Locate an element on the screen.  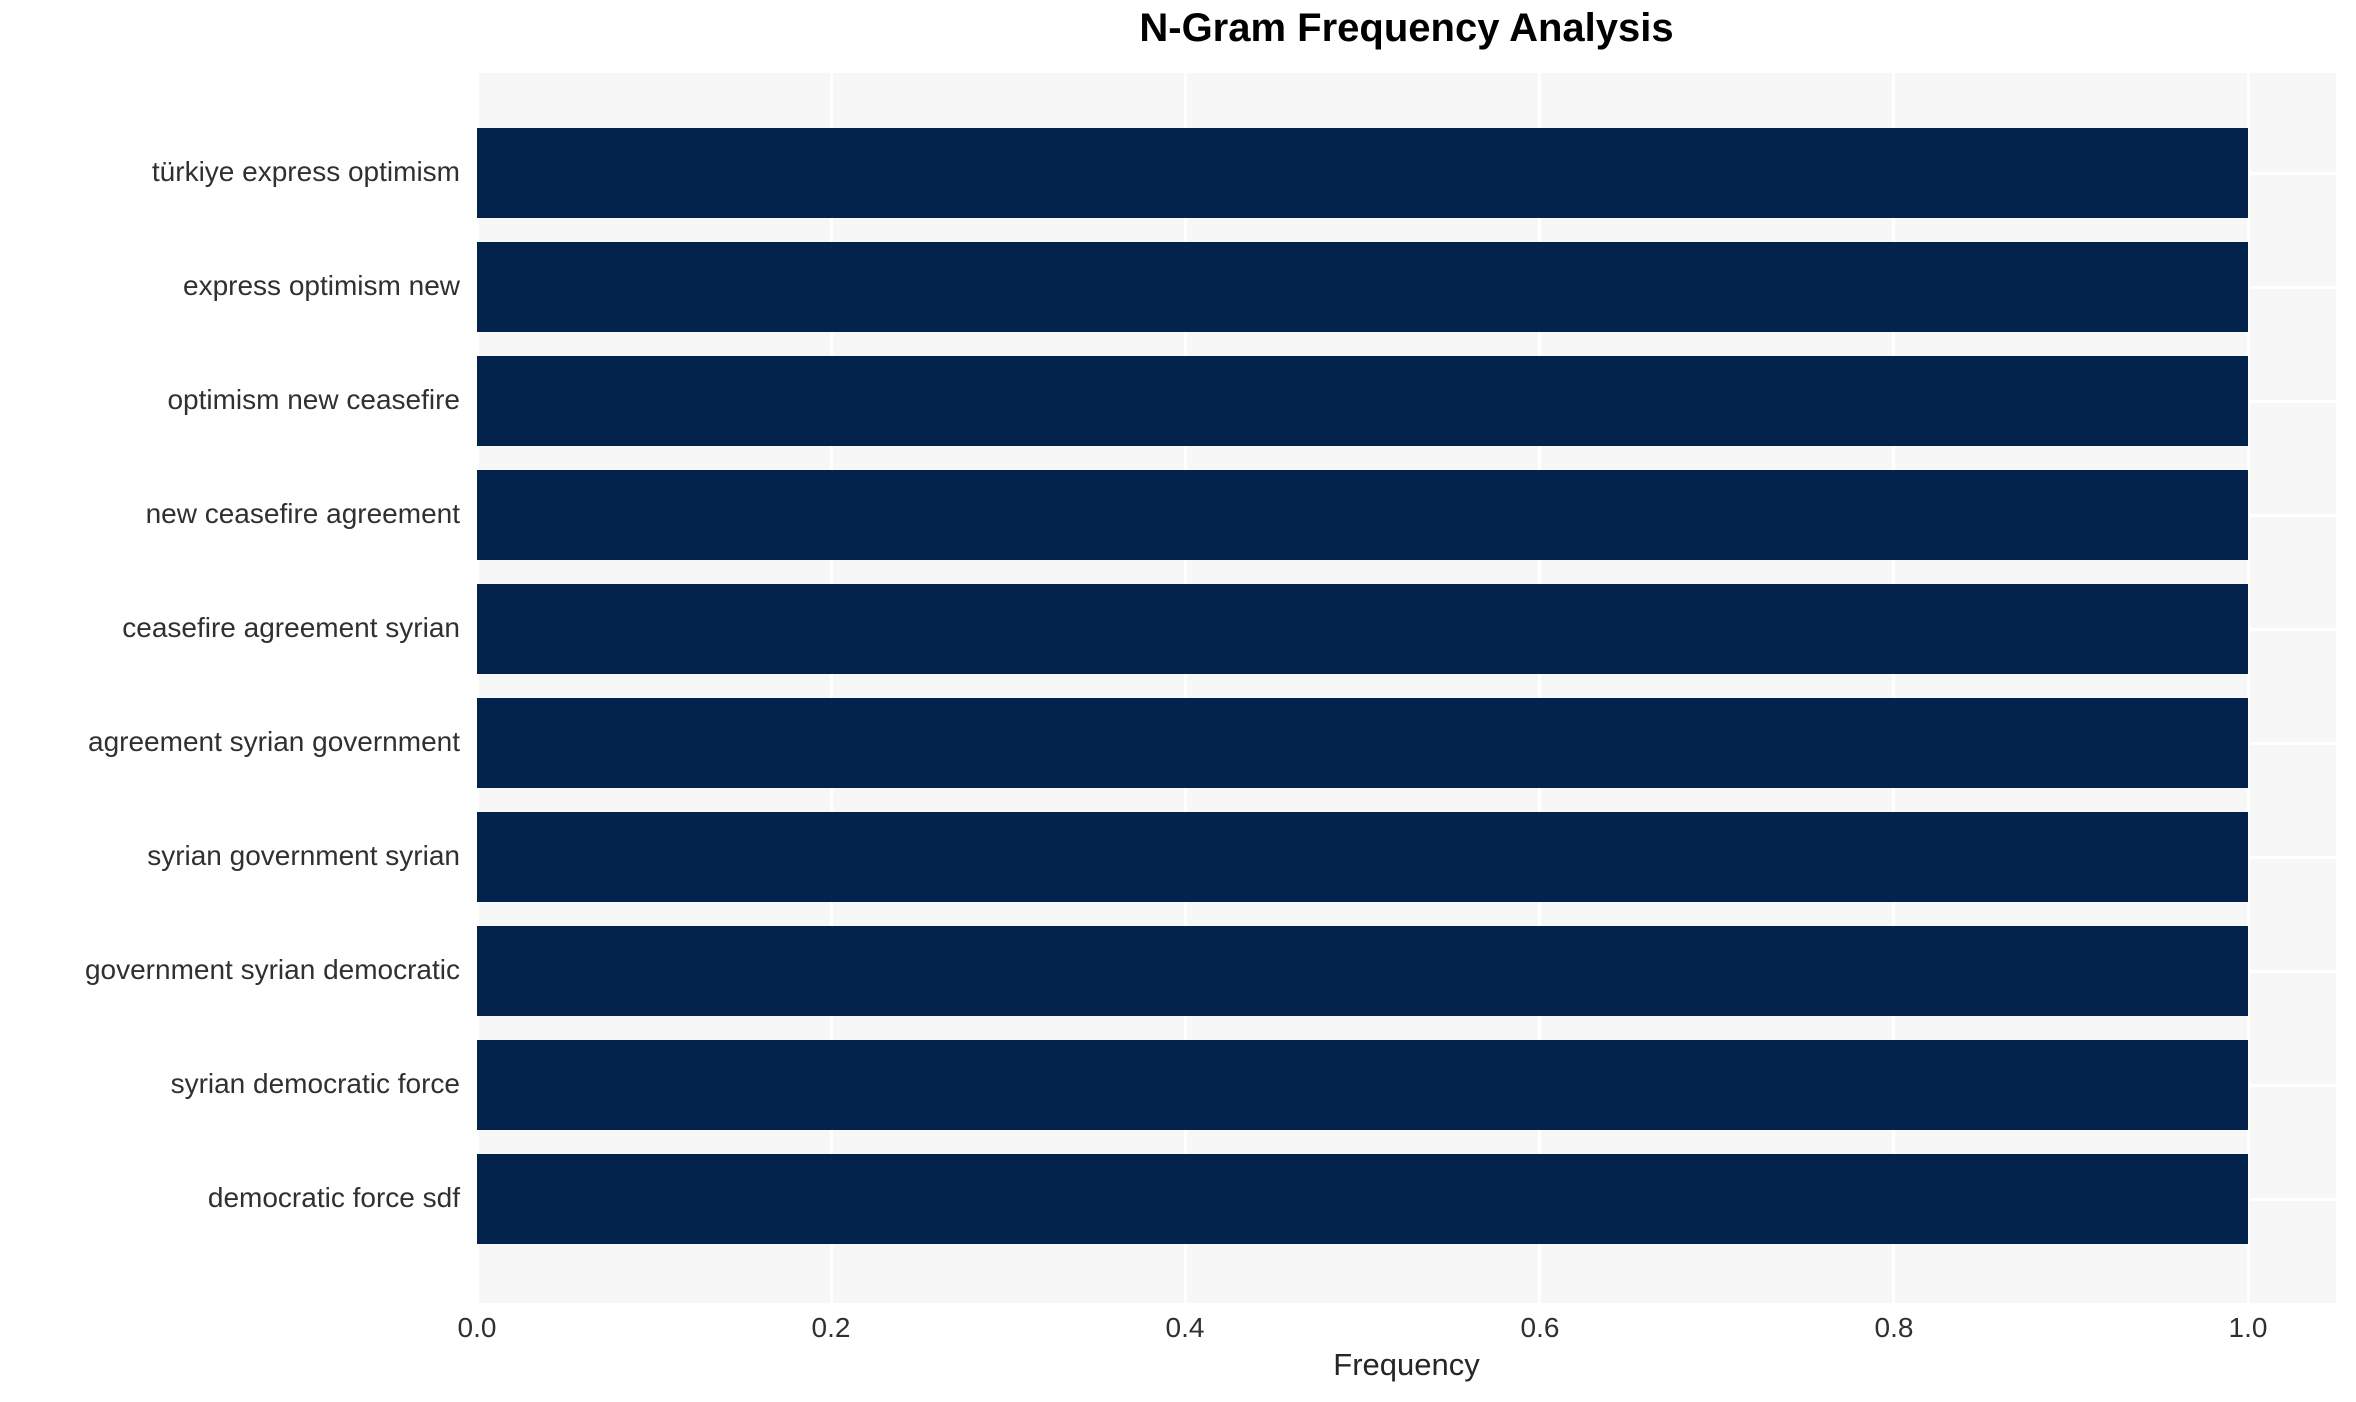
y-tick-label: optimism new ceasefire is located at coordinates (313, 399).